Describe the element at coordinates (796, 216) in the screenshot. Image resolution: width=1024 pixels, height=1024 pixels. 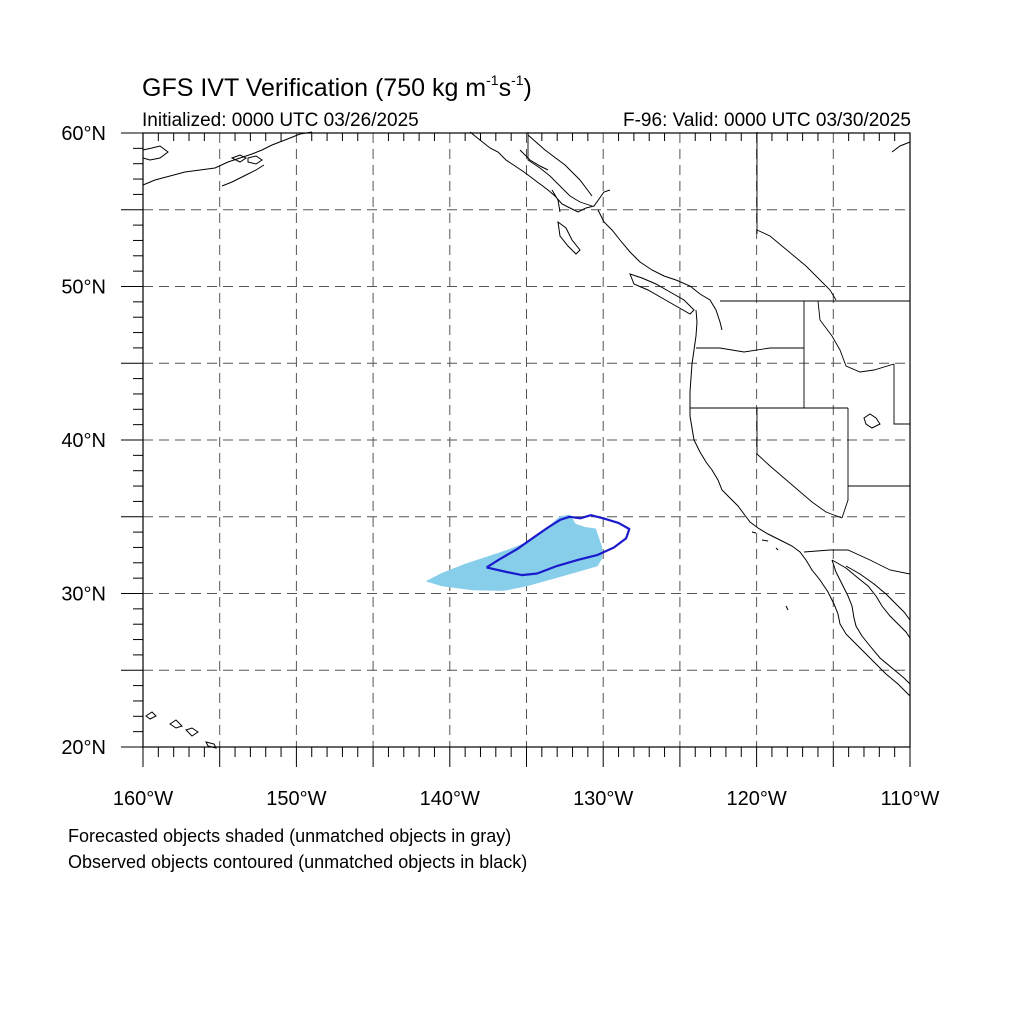
I see `border-canada-internal` at that location.